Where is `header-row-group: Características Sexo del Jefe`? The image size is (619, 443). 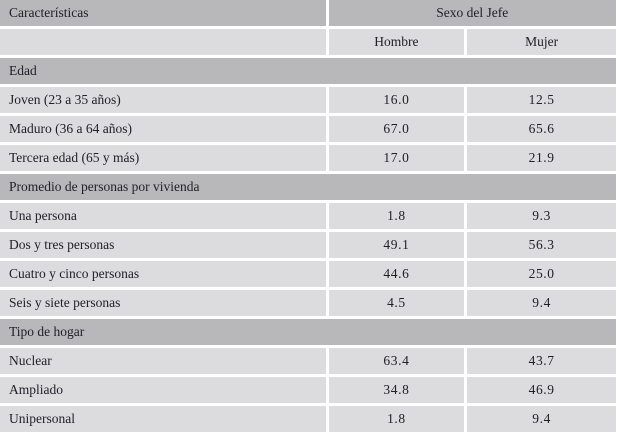
header-row-group: Características Sexo del Jefe is located at coordinates (308, 13).